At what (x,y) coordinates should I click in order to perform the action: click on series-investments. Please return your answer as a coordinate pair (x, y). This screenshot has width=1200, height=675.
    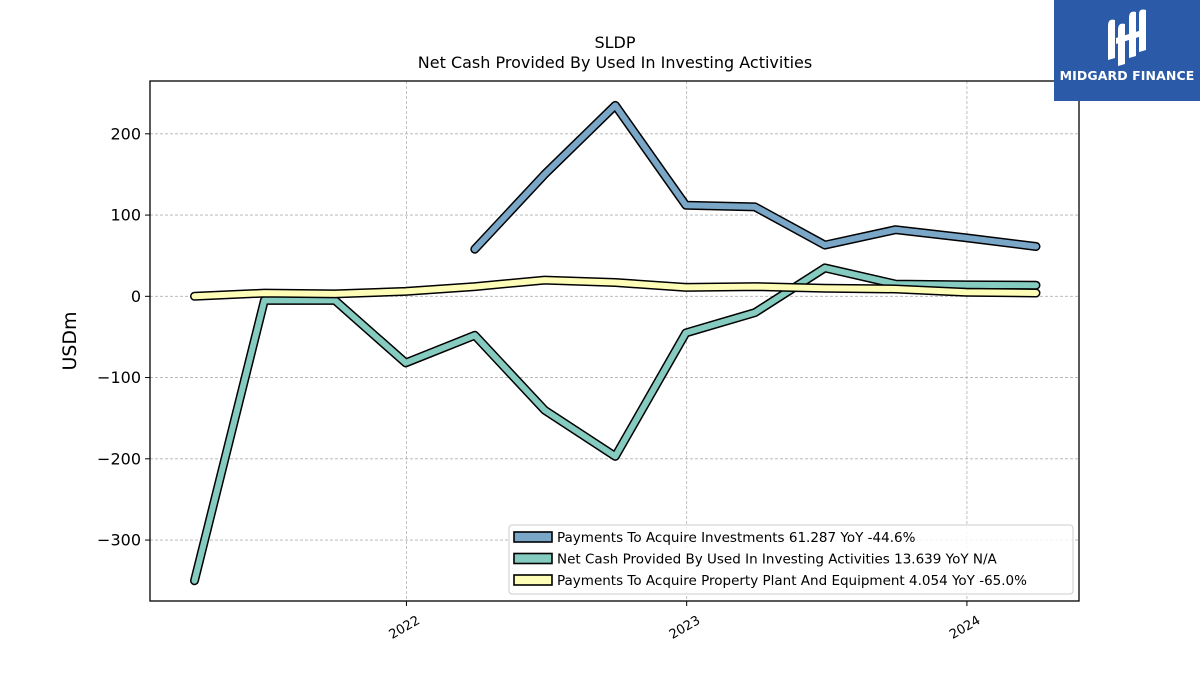
    Looking at the image, I should click on (755, 177).